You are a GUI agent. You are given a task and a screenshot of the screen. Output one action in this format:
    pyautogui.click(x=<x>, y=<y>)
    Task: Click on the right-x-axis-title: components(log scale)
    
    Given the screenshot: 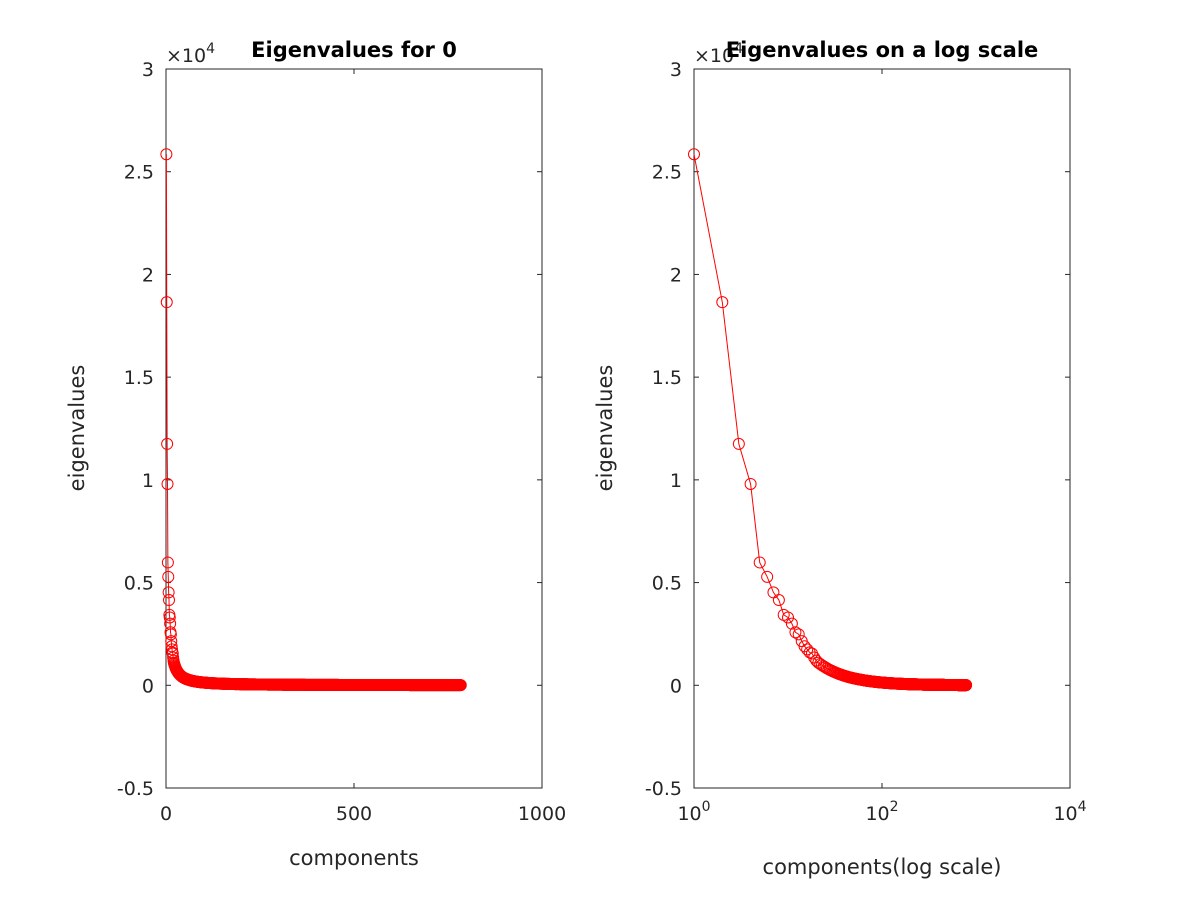 What is the action you would take?
    pyautogui.click(x=882, y=867)
    